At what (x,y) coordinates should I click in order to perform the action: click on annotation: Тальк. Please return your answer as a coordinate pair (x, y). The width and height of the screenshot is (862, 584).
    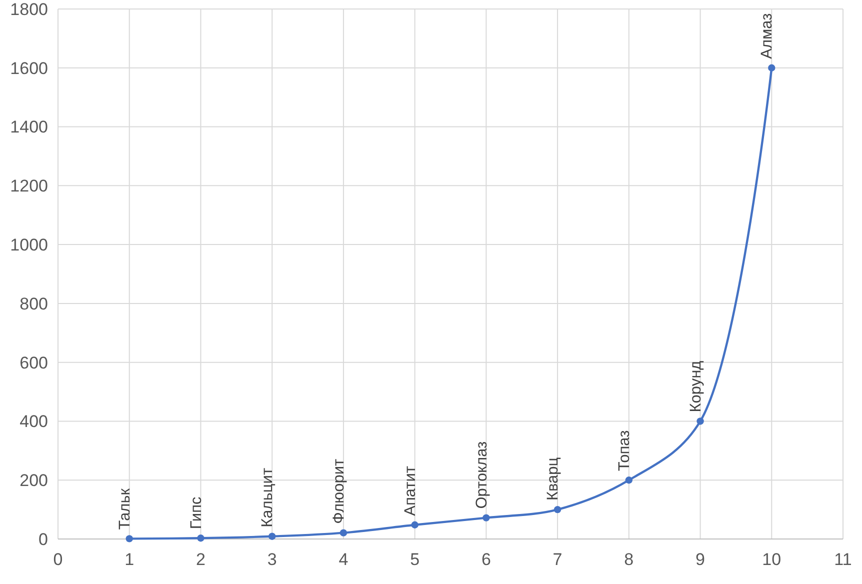
    Looking at the image, I should click on (125, 509).